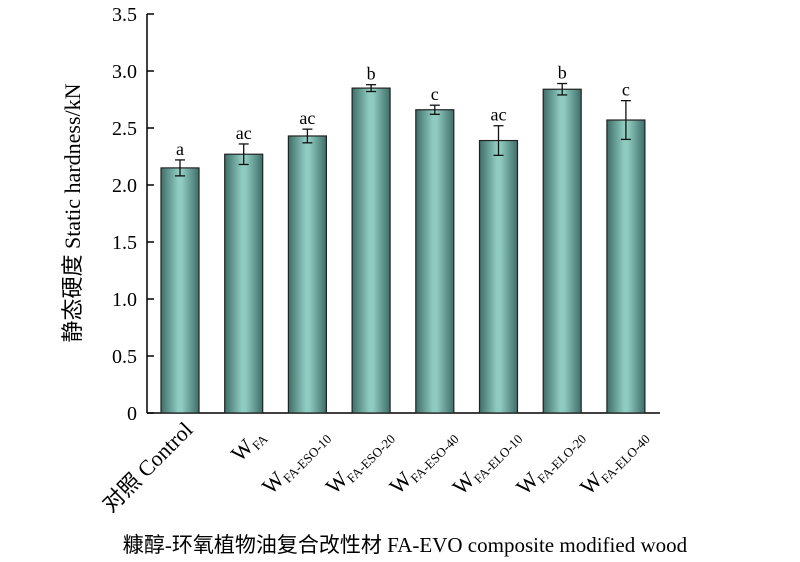 The height and width of the screenshot is (562, 800). I want to click on significance-label: a, so click(180, 149).